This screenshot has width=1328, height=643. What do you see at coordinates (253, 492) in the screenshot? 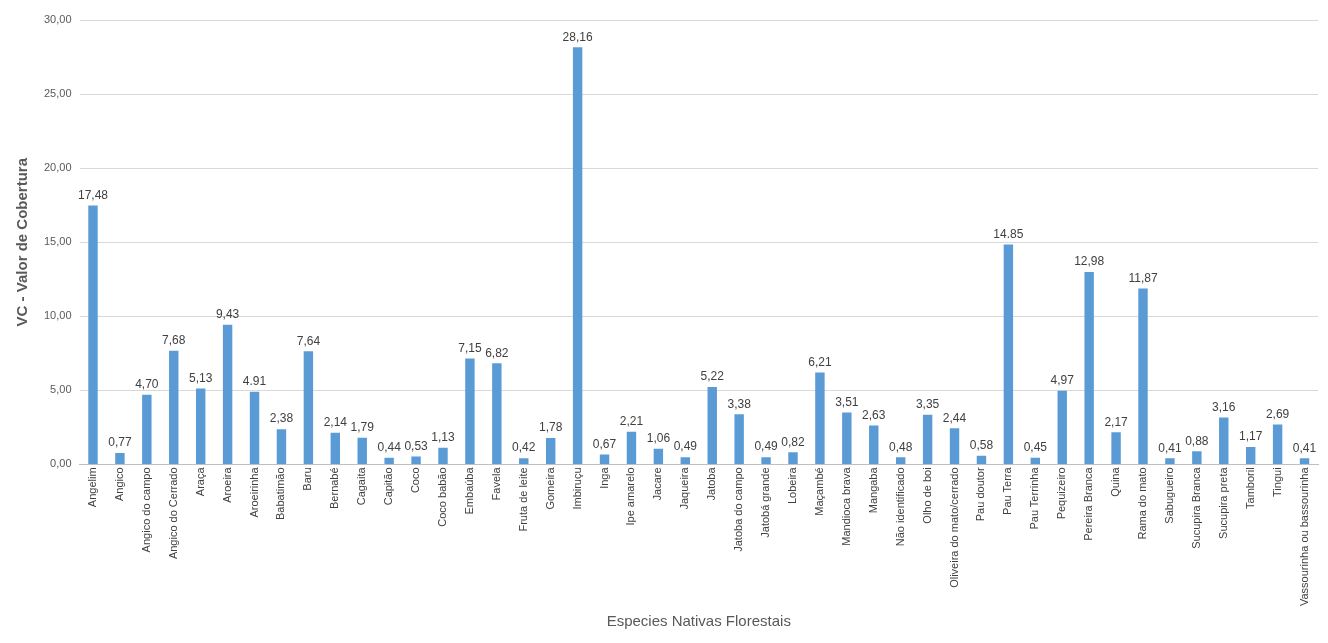
I see `x-tick-label: Aroeirinha` at bounding box center [253, 492].